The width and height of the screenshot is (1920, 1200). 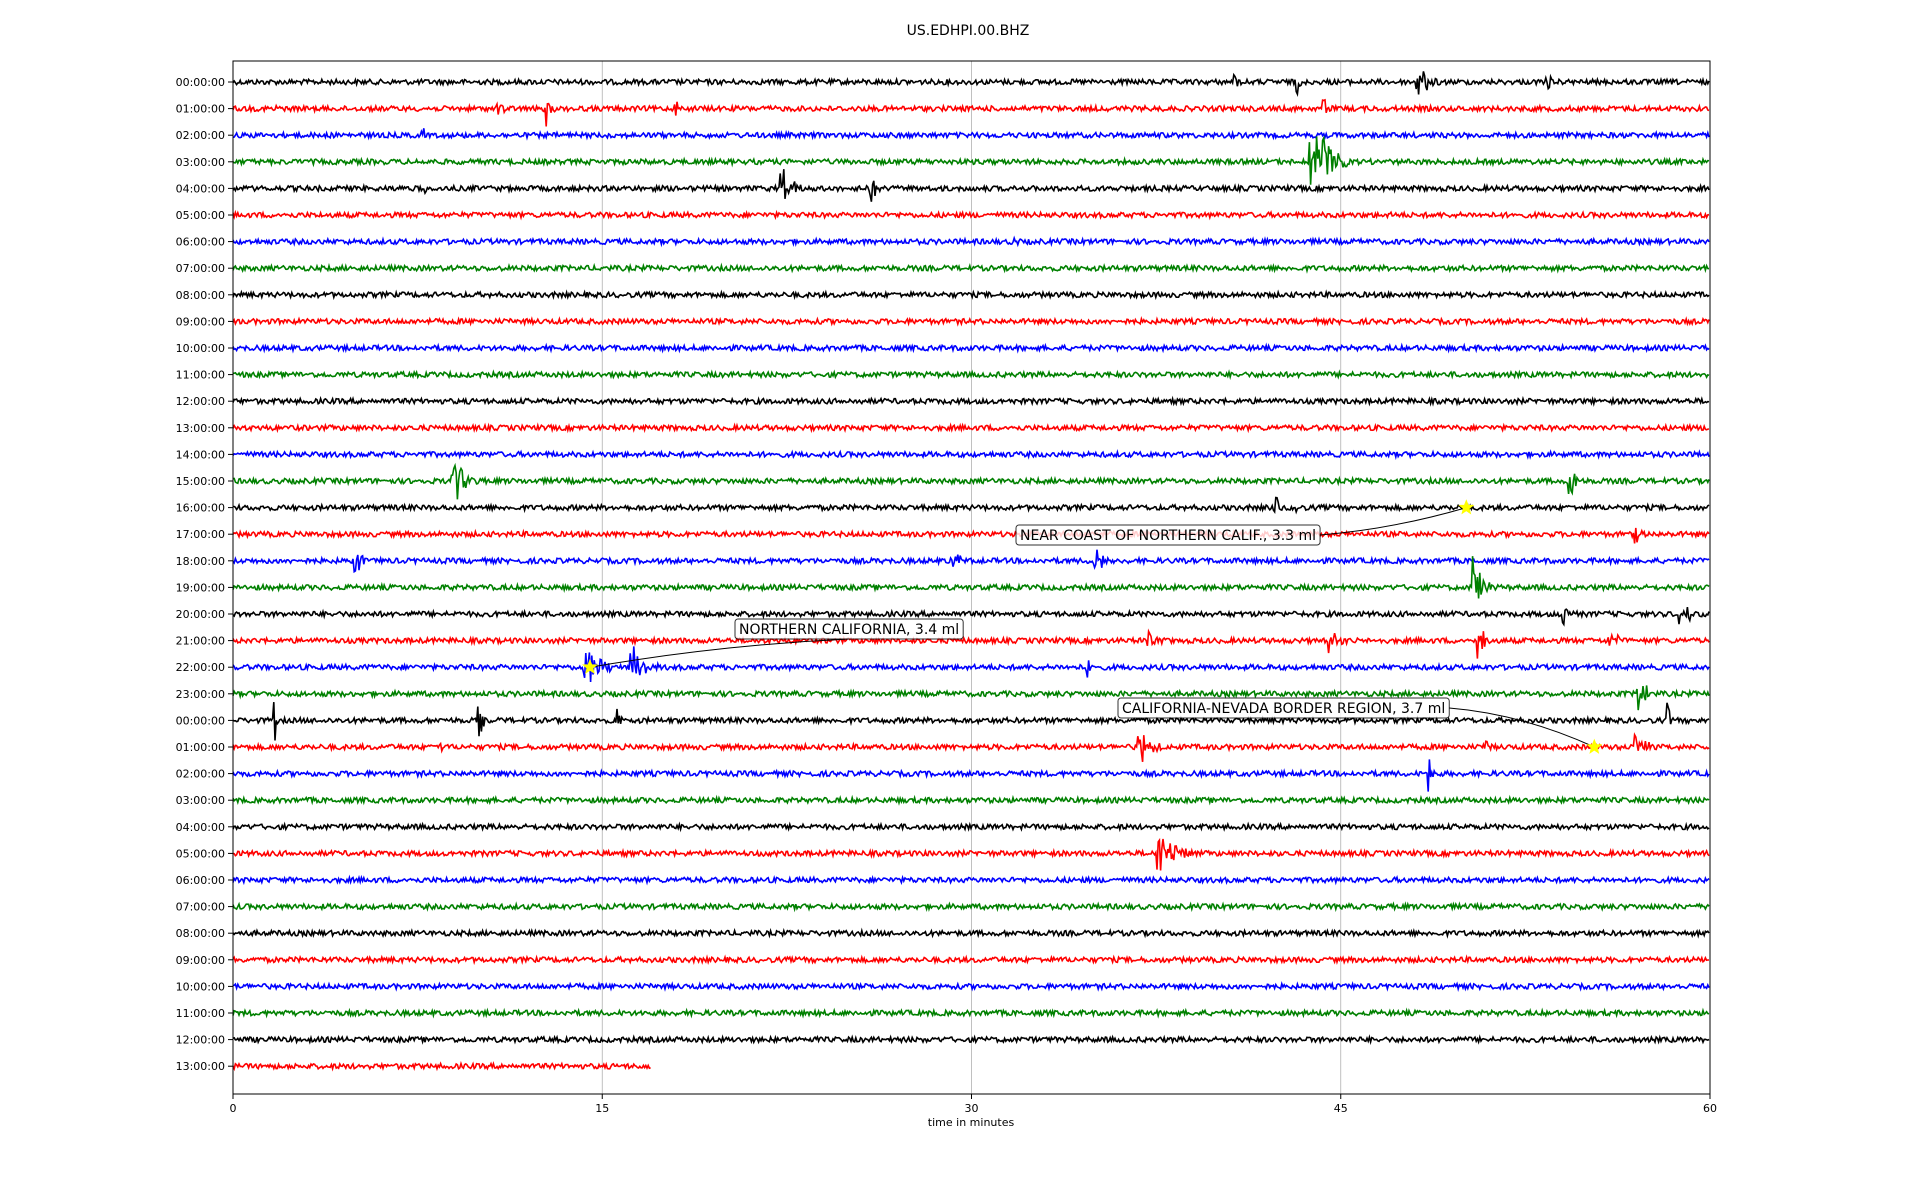 What do you see at coordinates (200, 667) in the screenshot?
I see `row-label: 22:00:00` at bounding box center [200, 667].